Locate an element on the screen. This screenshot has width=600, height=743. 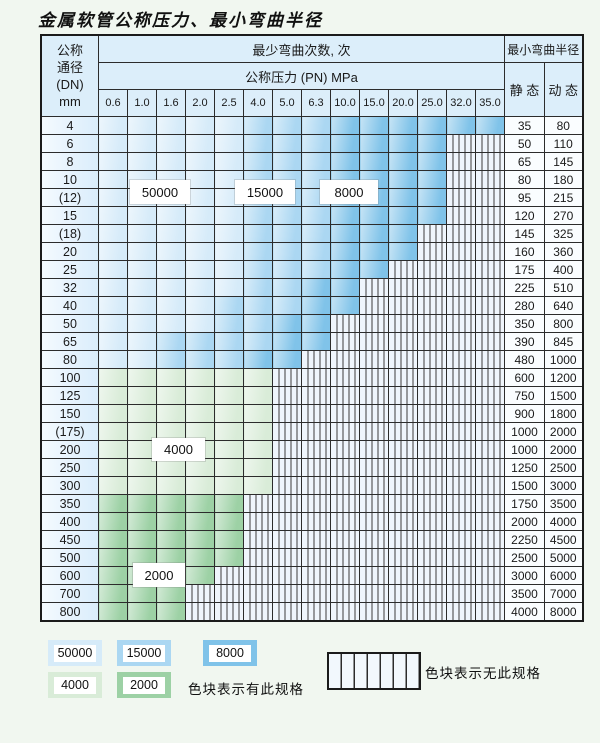
region-label-8000: 8000 is located at coordinates (349, 192).